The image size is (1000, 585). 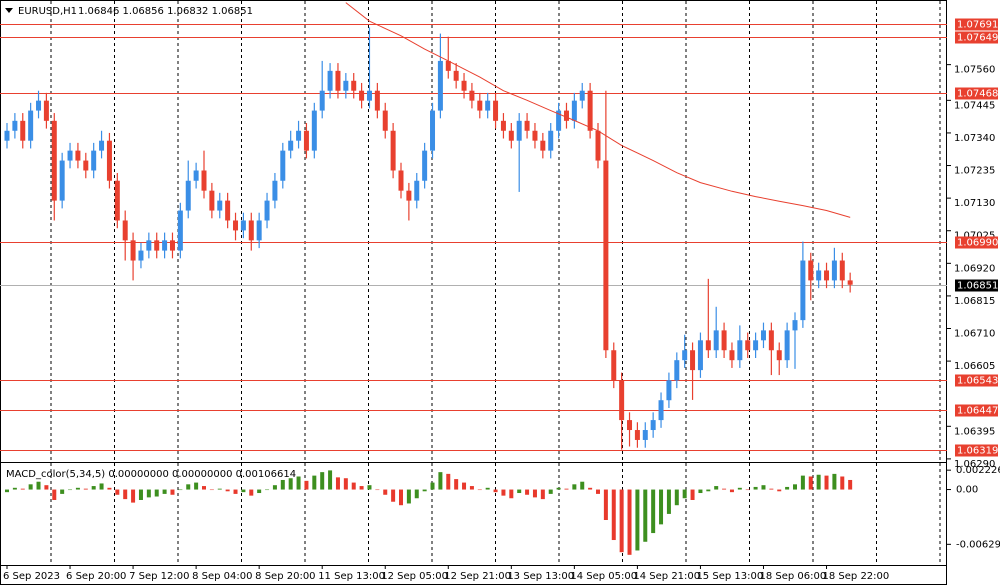 I want to click on y-tick-label: 1.07340, so click(x=974, y=138).